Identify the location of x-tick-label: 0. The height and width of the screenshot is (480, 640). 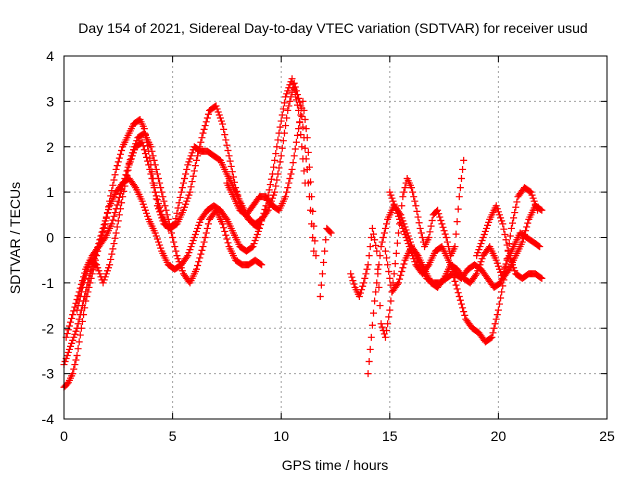
(64, 436).